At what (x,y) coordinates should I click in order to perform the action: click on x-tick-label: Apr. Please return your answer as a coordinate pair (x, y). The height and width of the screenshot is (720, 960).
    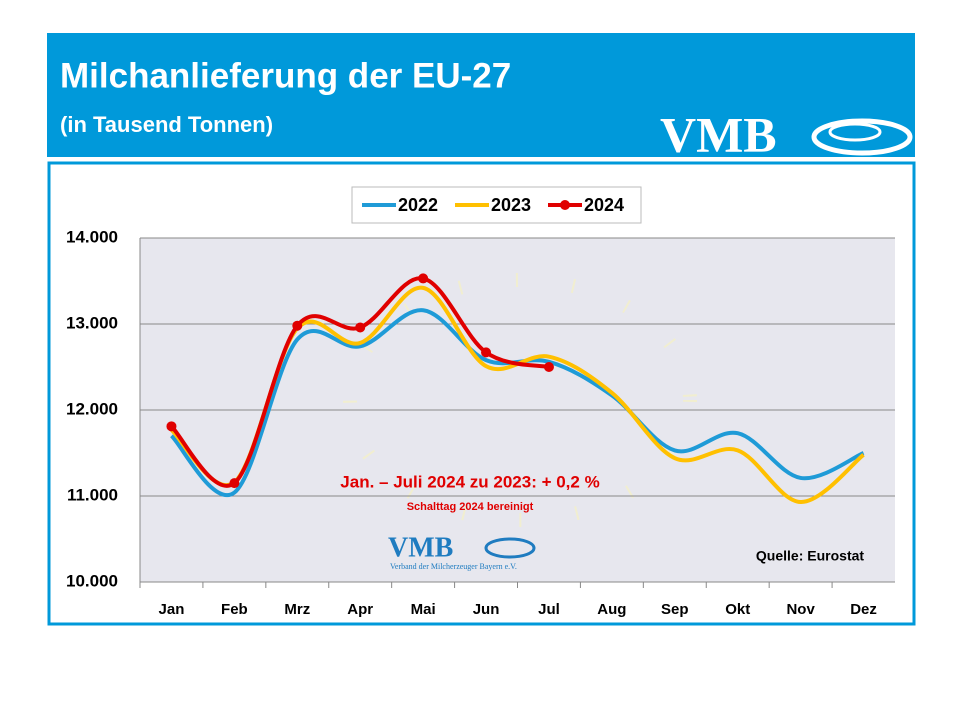
    Looking at the image, I should click on (360, 609).